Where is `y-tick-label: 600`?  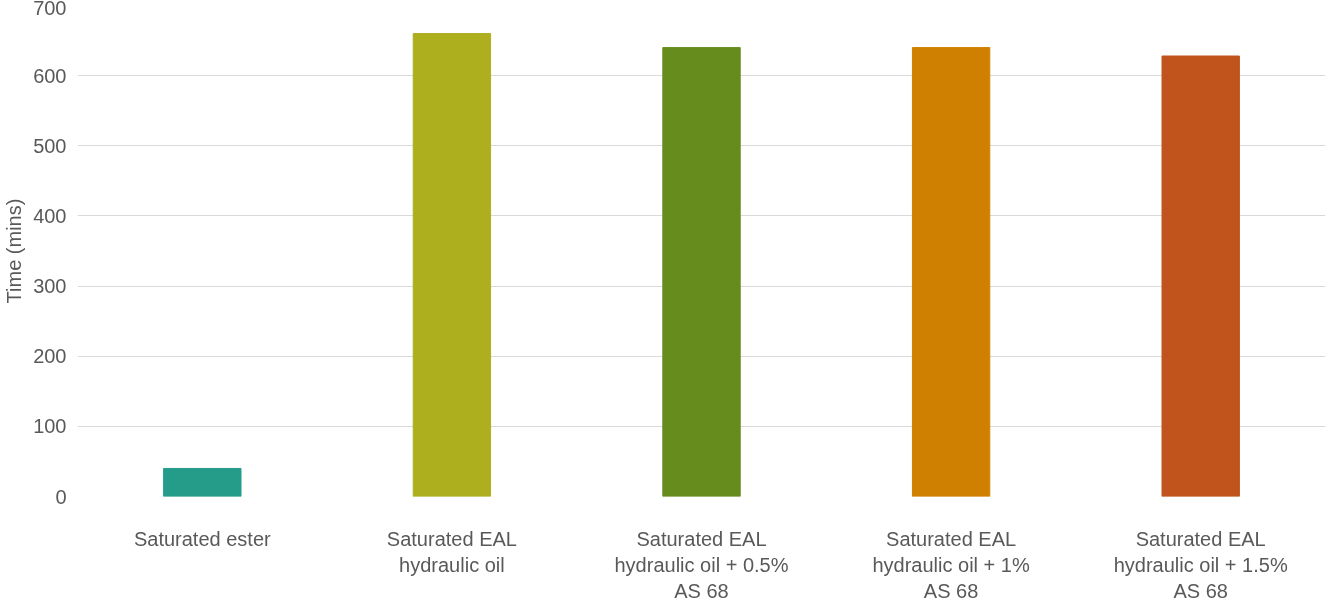 y-tick-label: 600 is located at coordinates (50, 75).